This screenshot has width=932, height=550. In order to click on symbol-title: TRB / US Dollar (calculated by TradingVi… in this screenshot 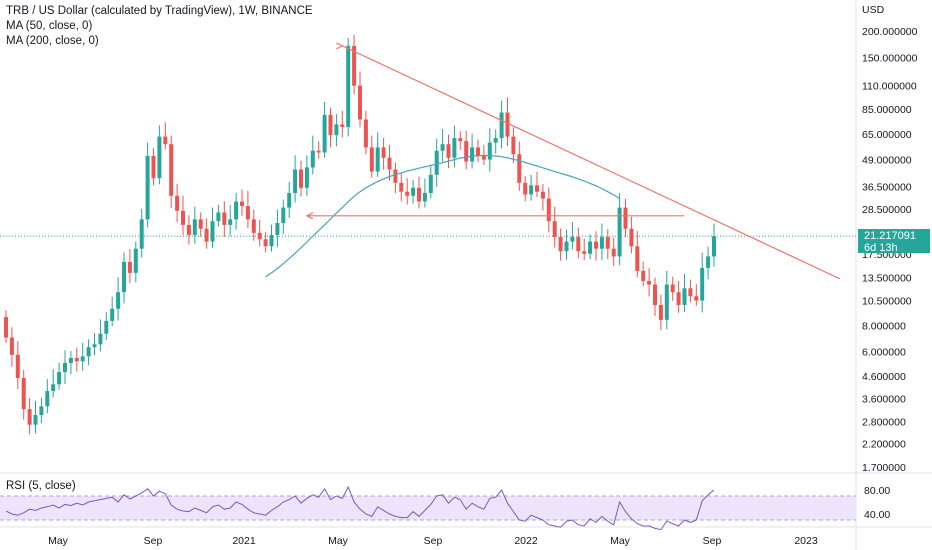, I will do `click(159, 11)`.